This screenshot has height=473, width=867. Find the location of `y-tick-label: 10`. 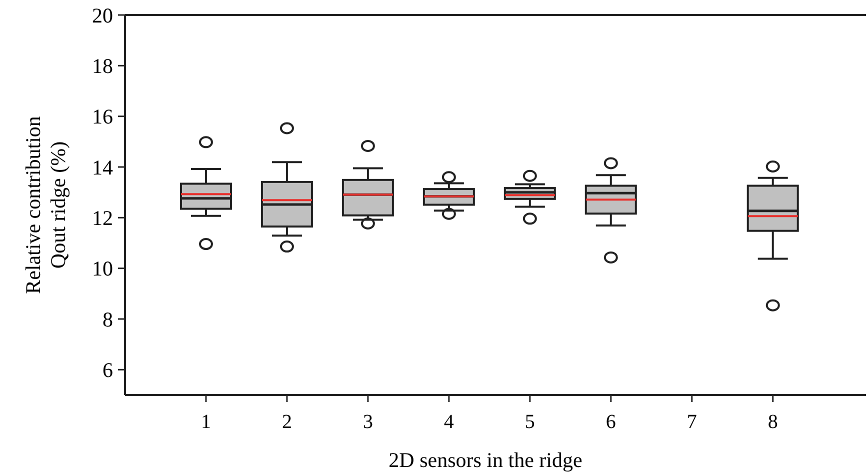

y-tick-label: 10 is located at coordinates (102, 268).